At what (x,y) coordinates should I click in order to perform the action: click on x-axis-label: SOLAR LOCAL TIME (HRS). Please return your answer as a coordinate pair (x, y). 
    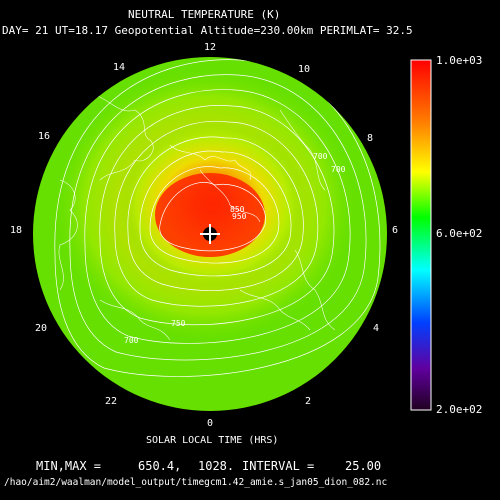
    Looking at the image, I should click on (212, 440).